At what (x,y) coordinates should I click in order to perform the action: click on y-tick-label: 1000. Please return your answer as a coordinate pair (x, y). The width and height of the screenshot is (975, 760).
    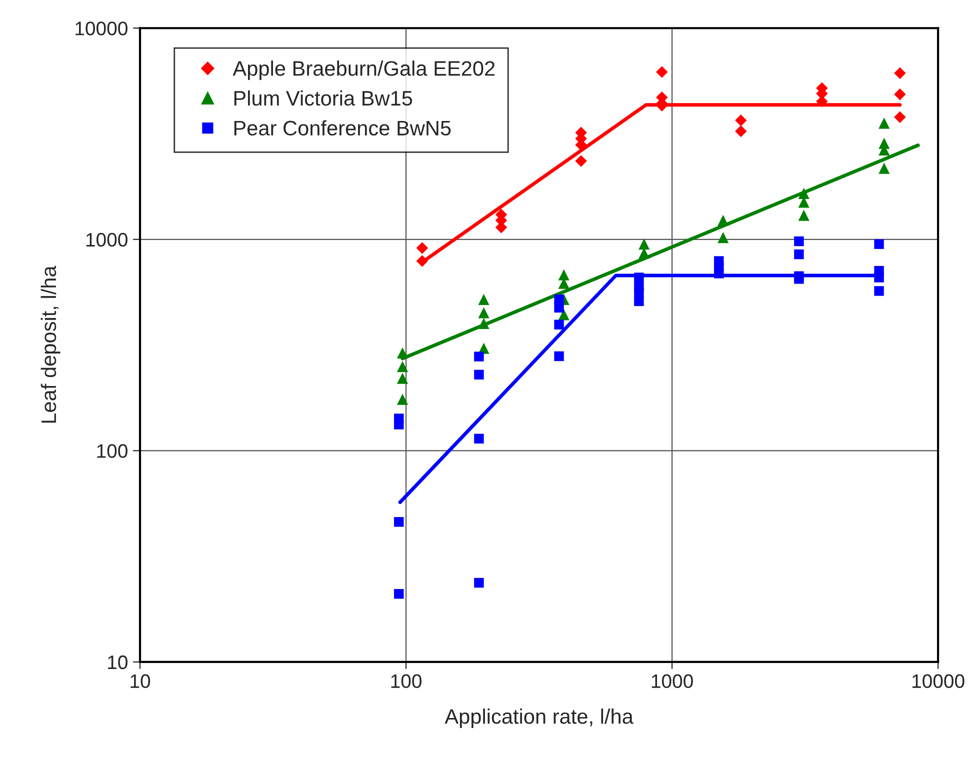
    Looking at the image, I should click on (107, 239).